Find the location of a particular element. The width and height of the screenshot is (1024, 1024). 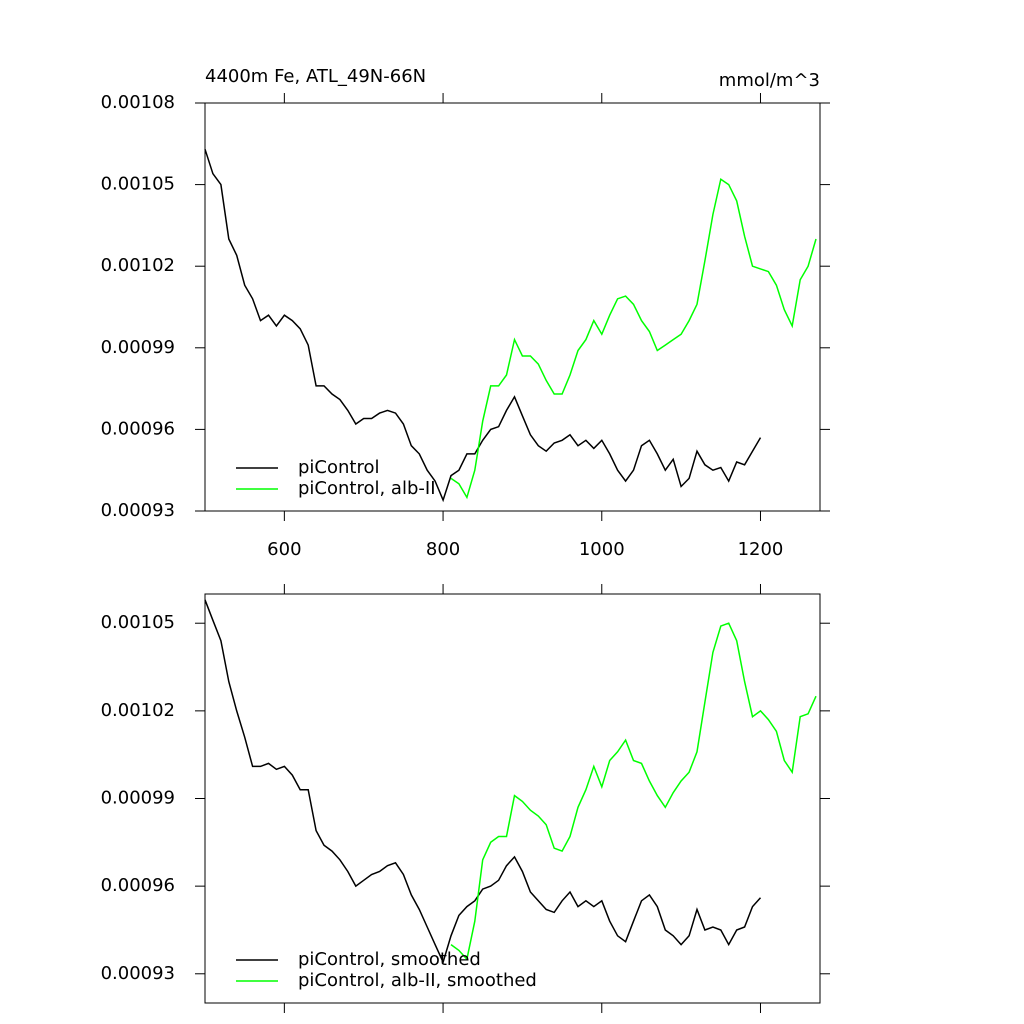

legend-label: piControl, alb-II is located at coordinates (367, 488).